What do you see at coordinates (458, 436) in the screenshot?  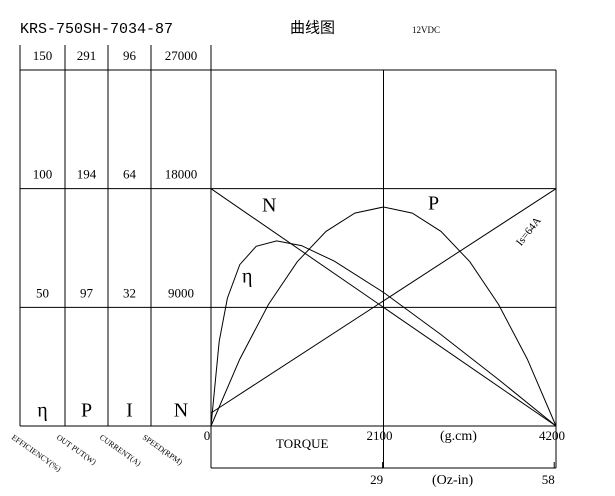 I see `x-unit: (g.cm)` at bounding box center [458, 436].